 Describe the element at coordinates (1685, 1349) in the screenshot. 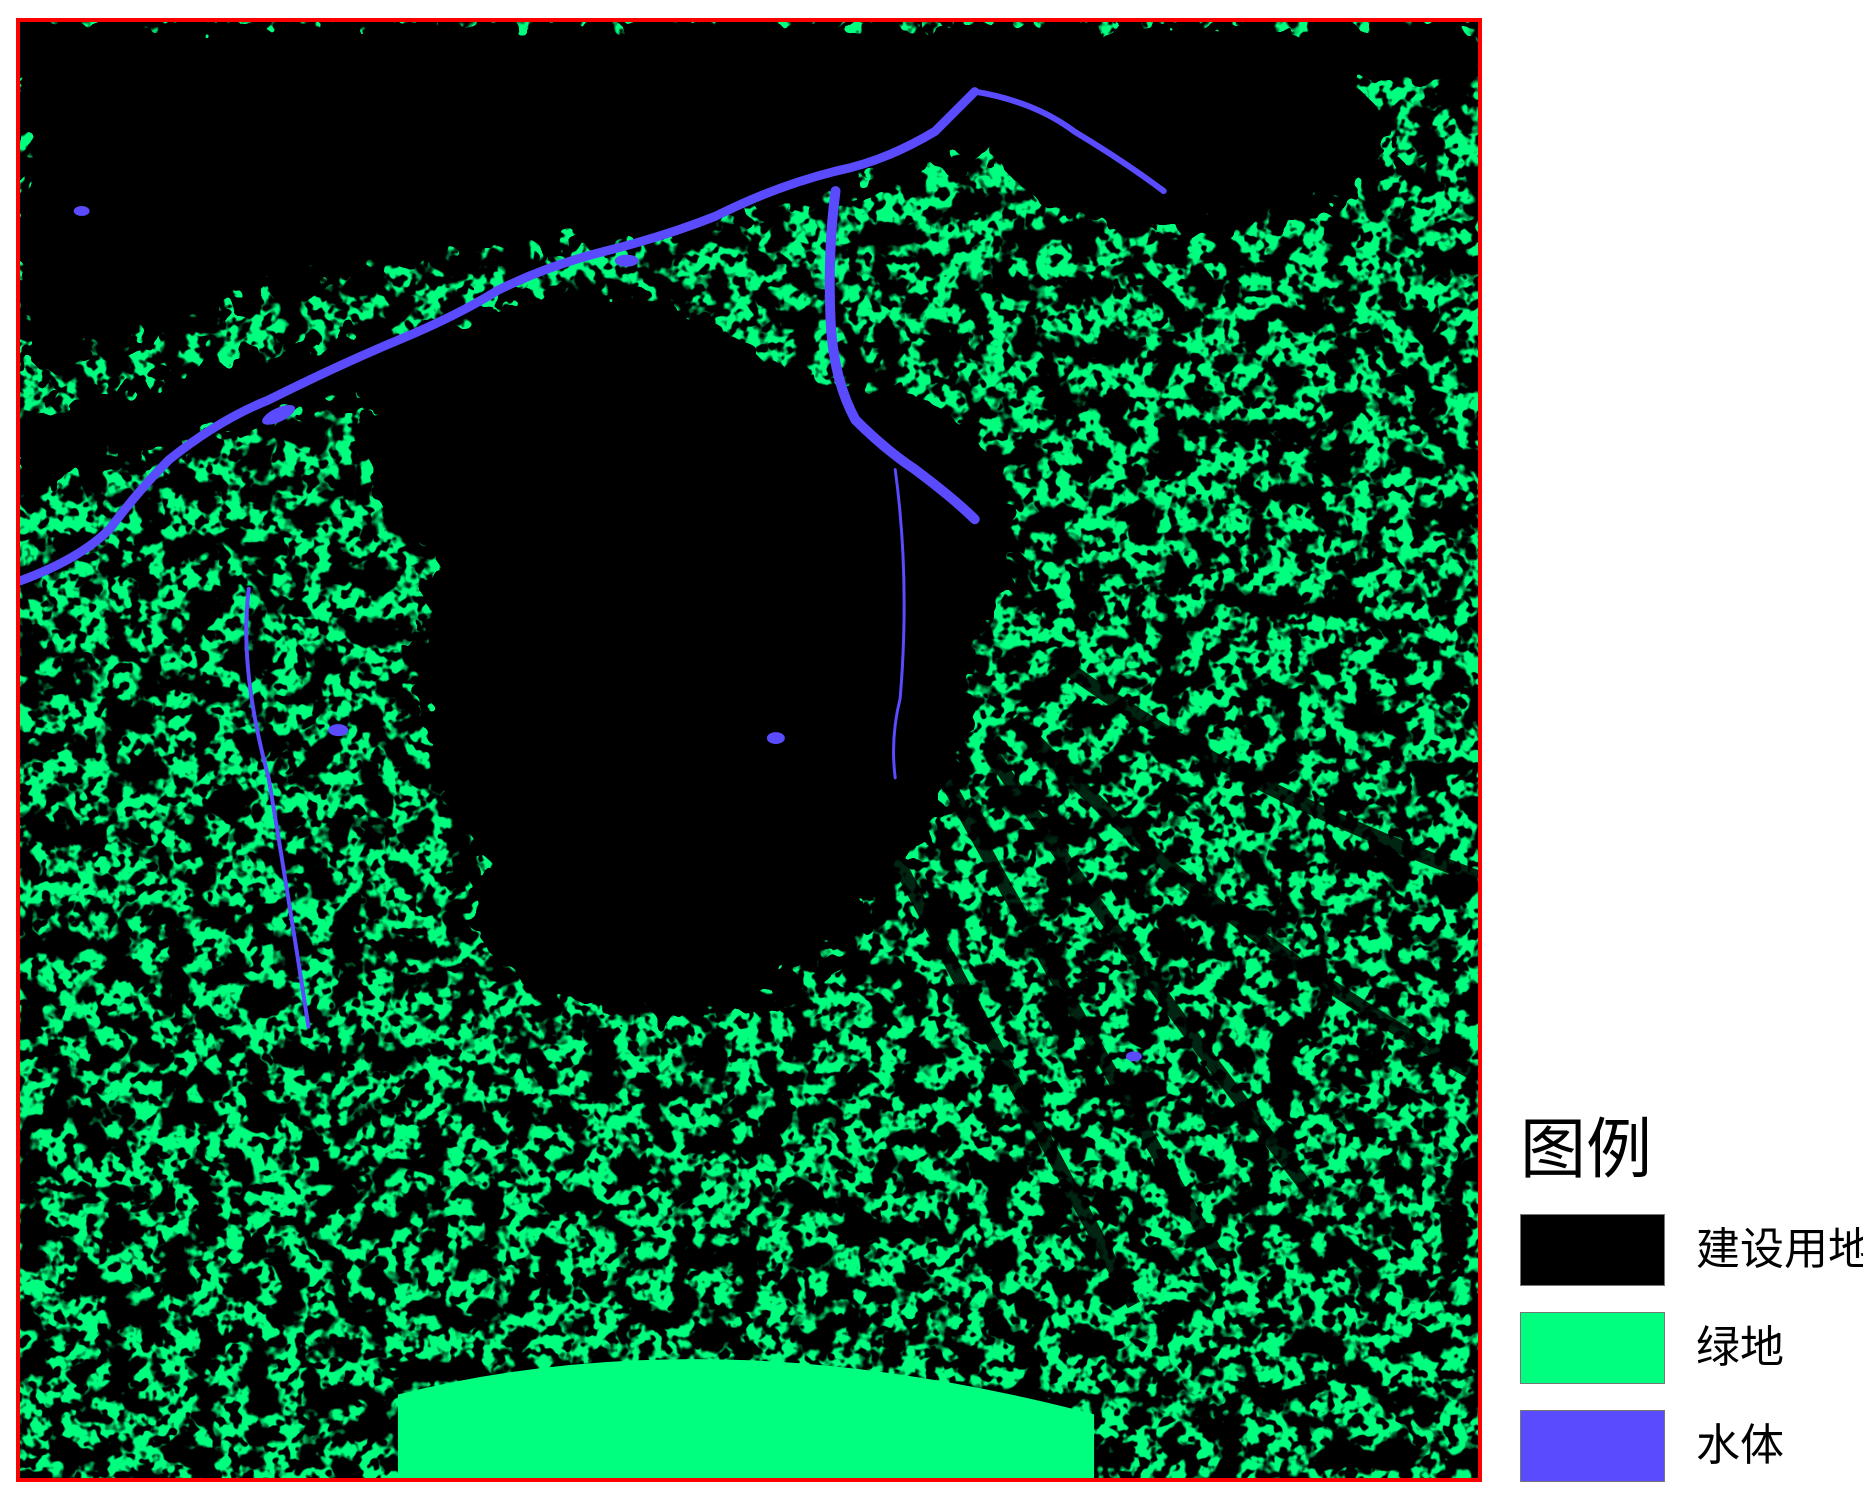

I see `legend-item-green-land: 绿地` at that location.